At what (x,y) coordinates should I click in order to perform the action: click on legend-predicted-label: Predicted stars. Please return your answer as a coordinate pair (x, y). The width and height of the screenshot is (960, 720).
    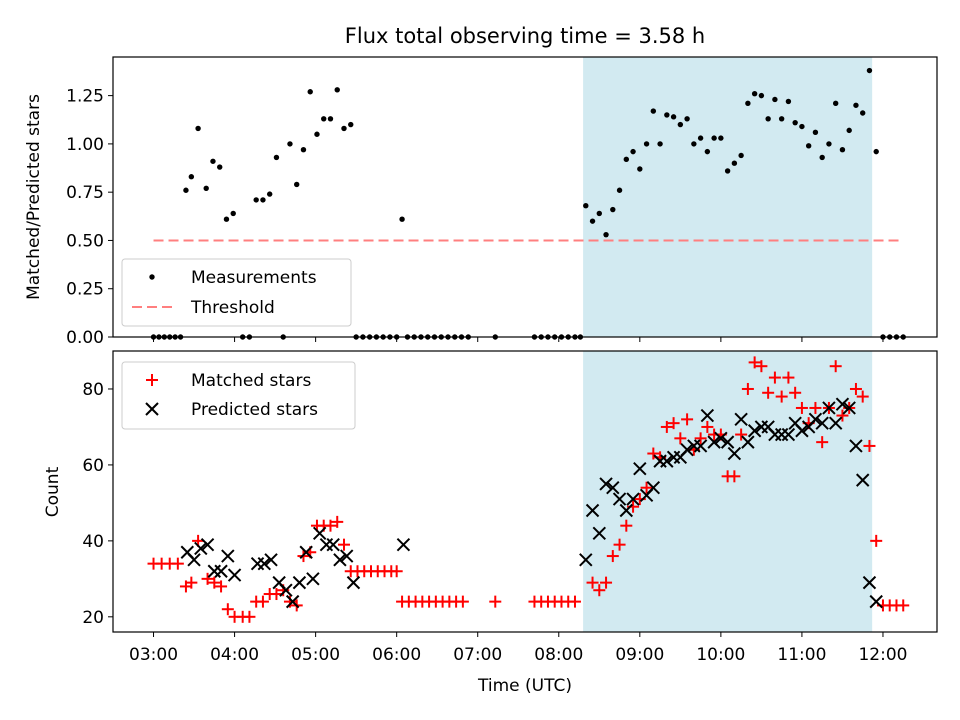
    Looking at the image, I should click on (254, 410).